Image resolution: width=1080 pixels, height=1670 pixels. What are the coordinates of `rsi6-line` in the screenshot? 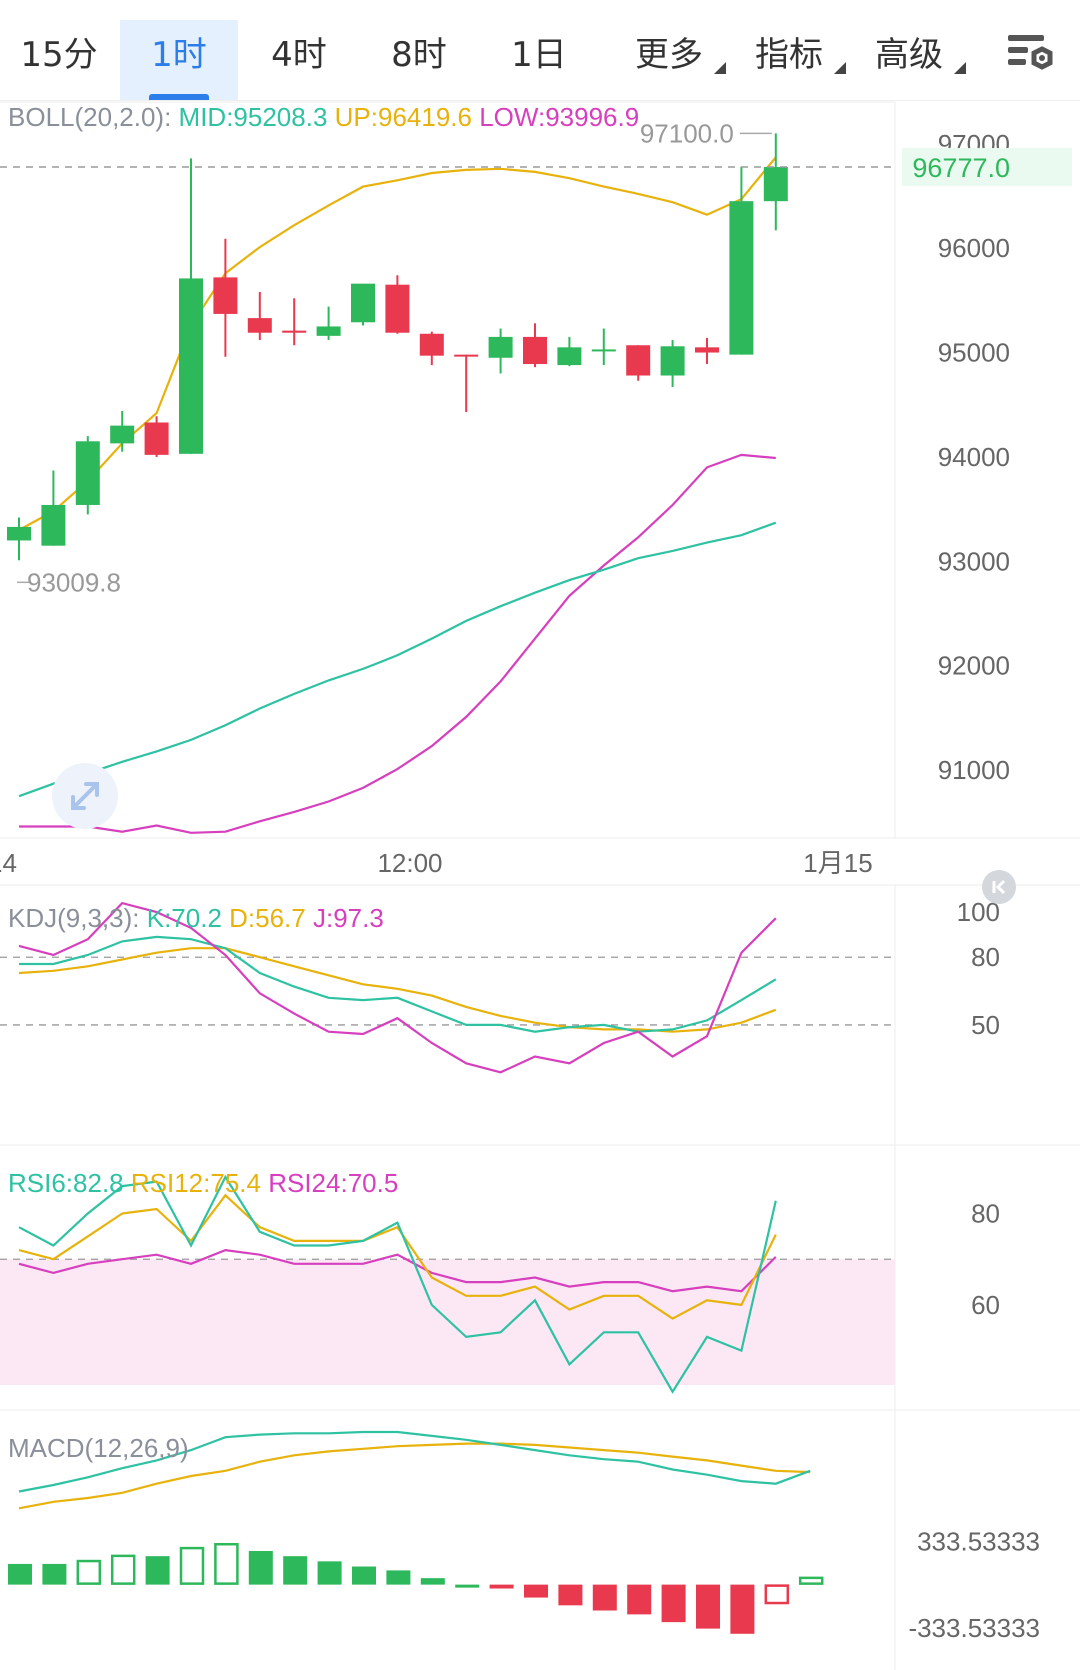 It's located at (397, 1284).